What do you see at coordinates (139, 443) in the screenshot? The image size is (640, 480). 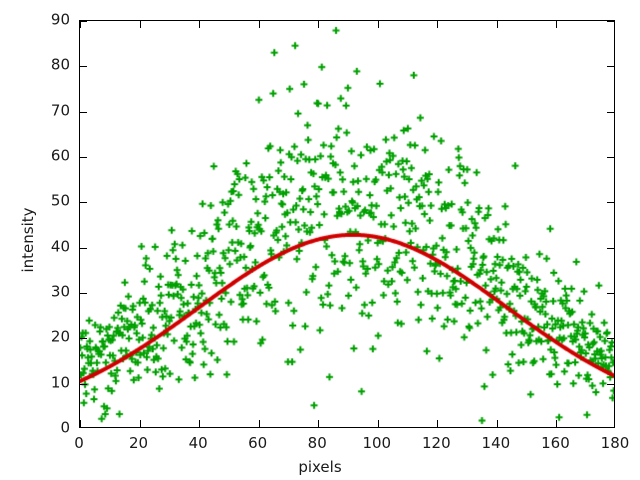 I see `x-tick-label: 20` at bounding box center [139, 443].